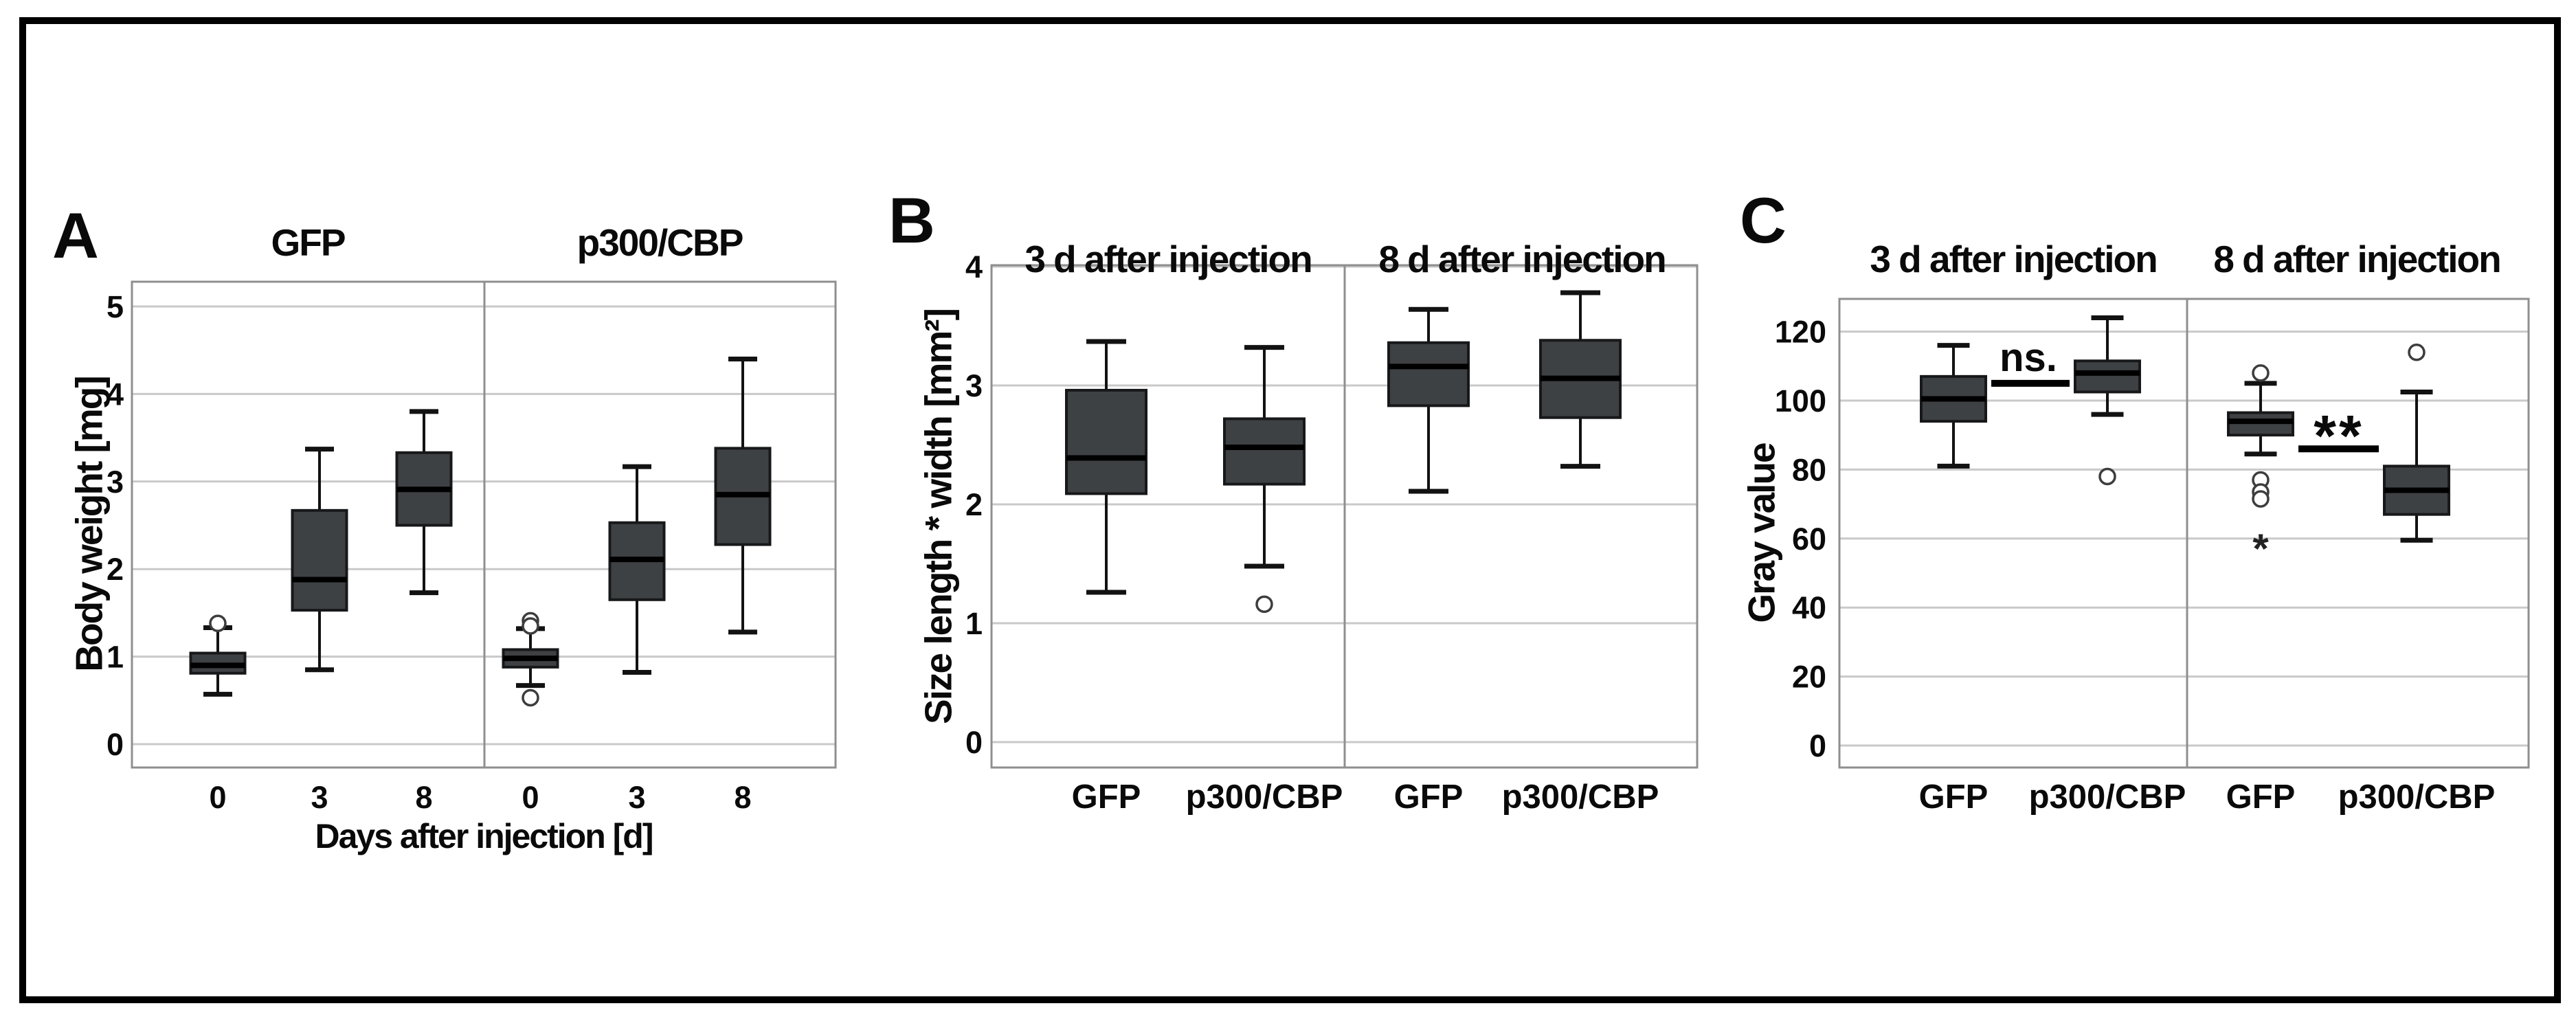  Describe the element at coordinates (938, 516) in the screenshot. I see `panel-b-y-axis-title: Size length * width [mm²]` at that location.